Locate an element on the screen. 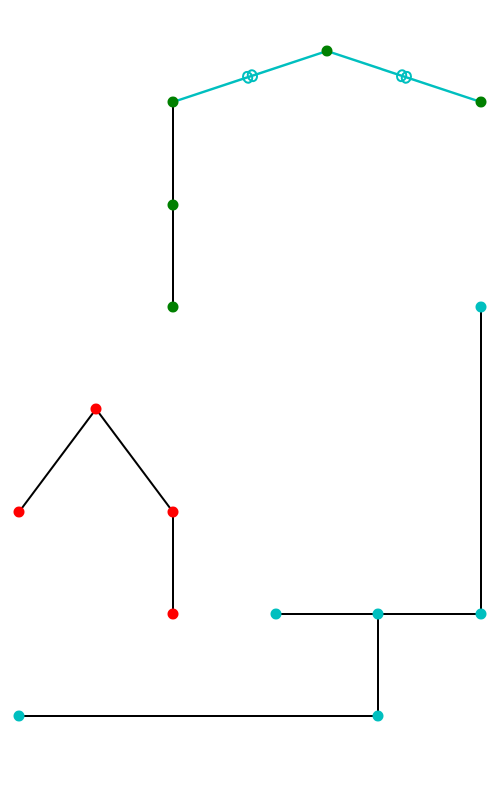 The image size is (500, 800). edge-g2-g3 is located at coordinates (404, 76).